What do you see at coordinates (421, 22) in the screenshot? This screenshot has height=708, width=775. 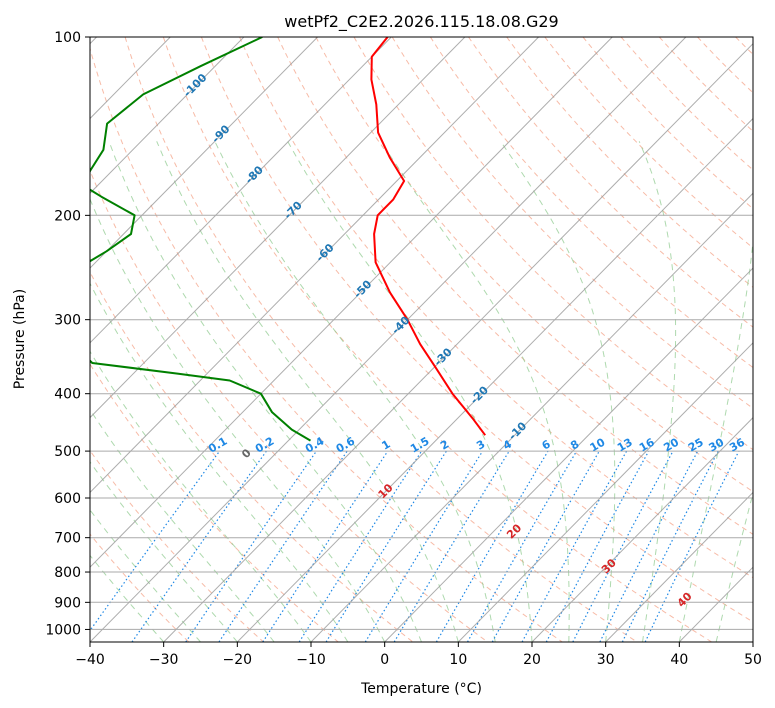 I see `chart-title: wetPf2_C2E2.2026.115.18.08.G29` at bounding box center [421, 22].